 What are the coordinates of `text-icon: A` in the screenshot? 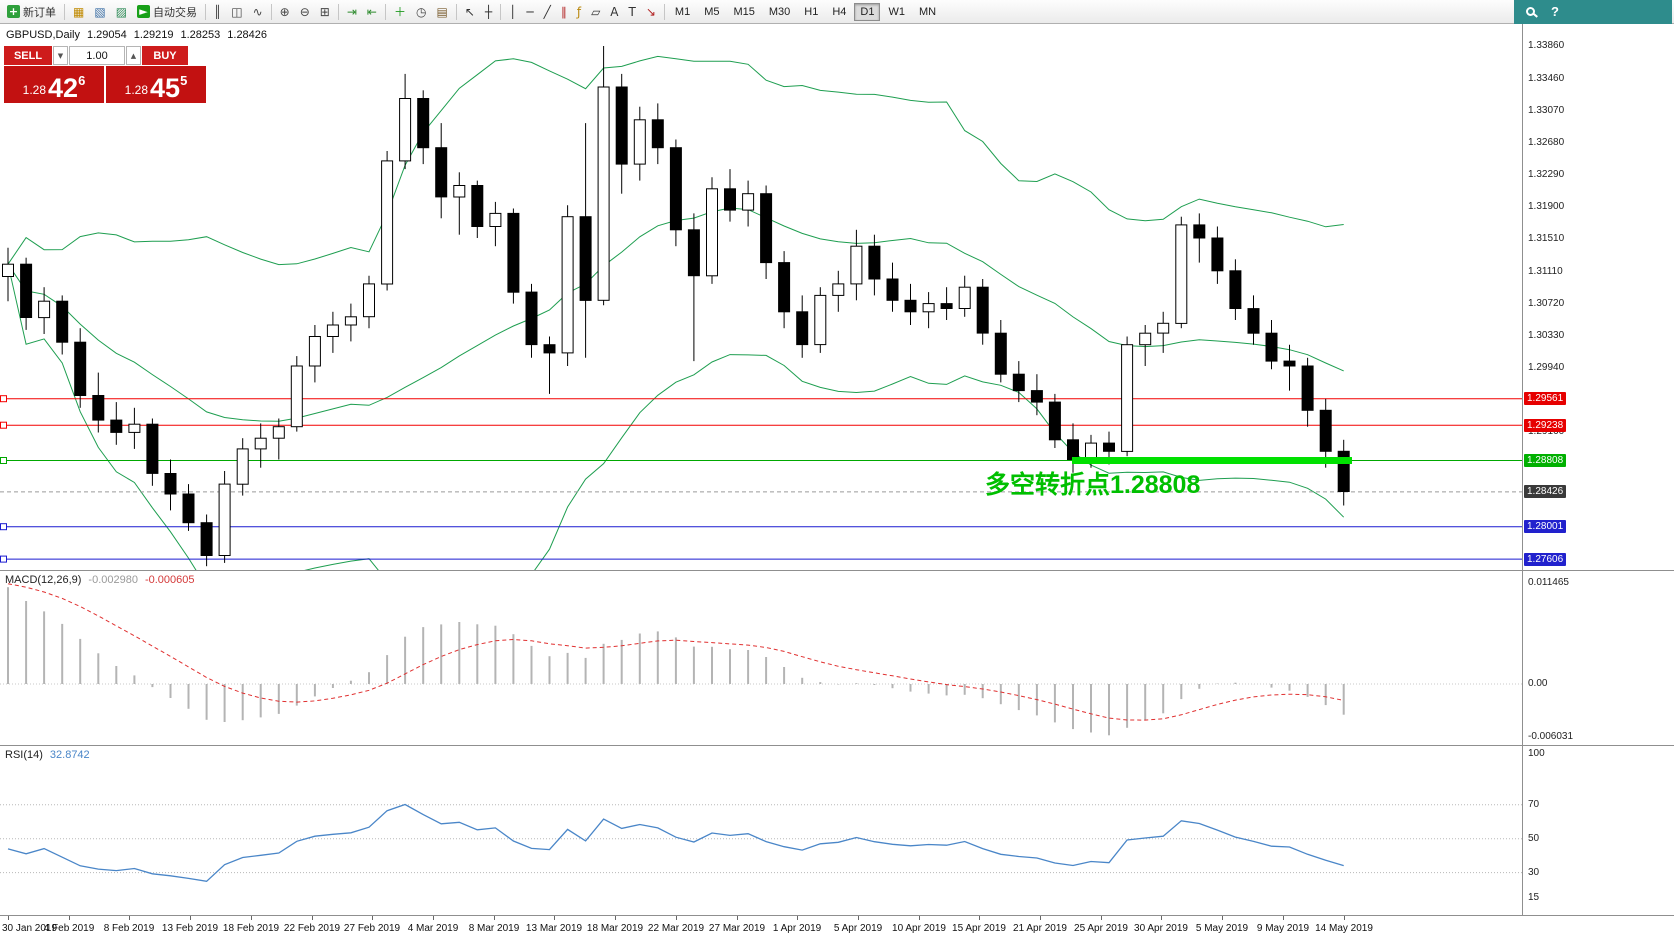 It's located at (614, 11).